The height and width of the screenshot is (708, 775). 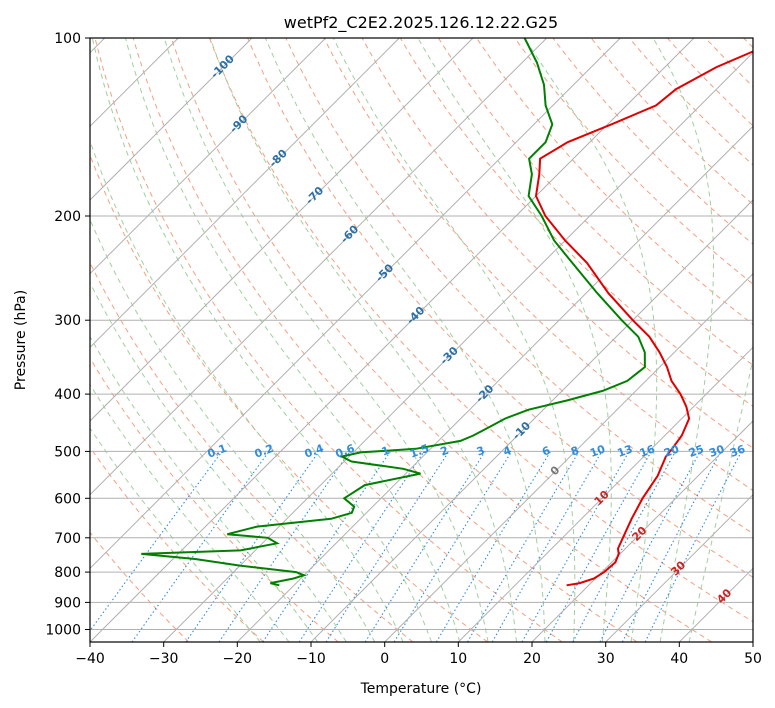 What do you see at coordinates (507, 451) in the screenshot?
I see `mixing-ratio-label: 4` at bounding box center [507, 451].